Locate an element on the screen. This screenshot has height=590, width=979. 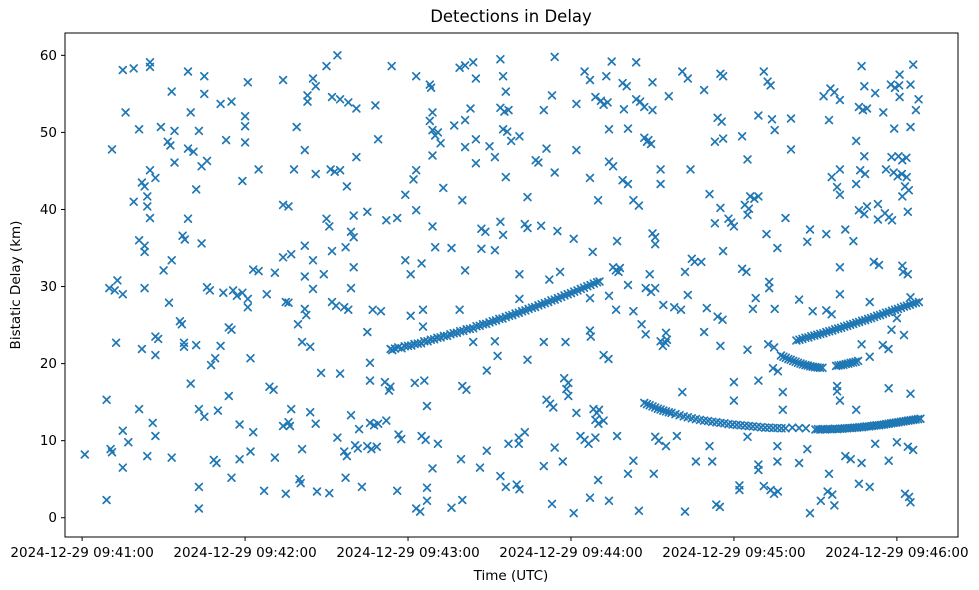
x-tick-label: 2024-12-29 09:43:00 is located at coordinates (407, 553).